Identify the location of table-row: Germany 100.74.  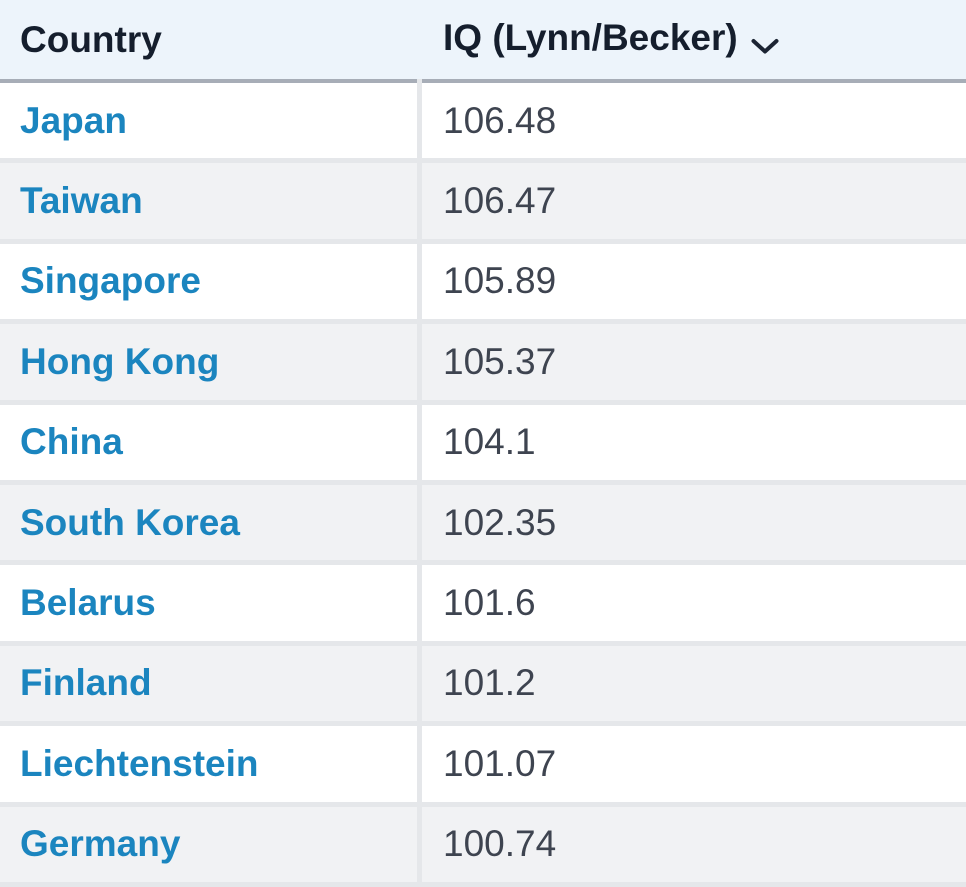
(483, 846).